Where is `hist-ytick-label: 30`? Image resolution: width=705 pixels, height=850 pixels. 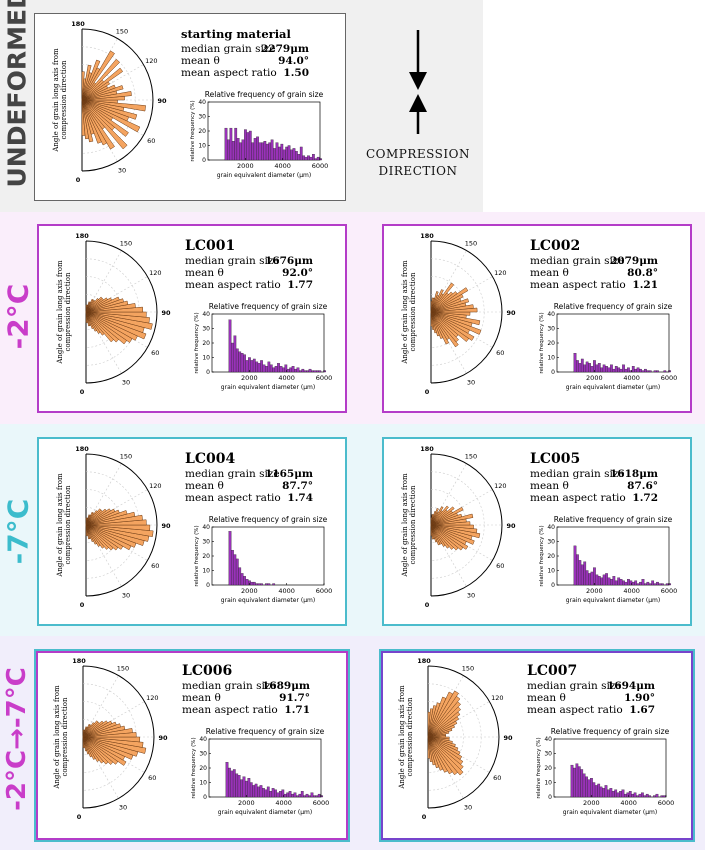 hist-ytick-label: 30 is located at coordinates (203, 754).